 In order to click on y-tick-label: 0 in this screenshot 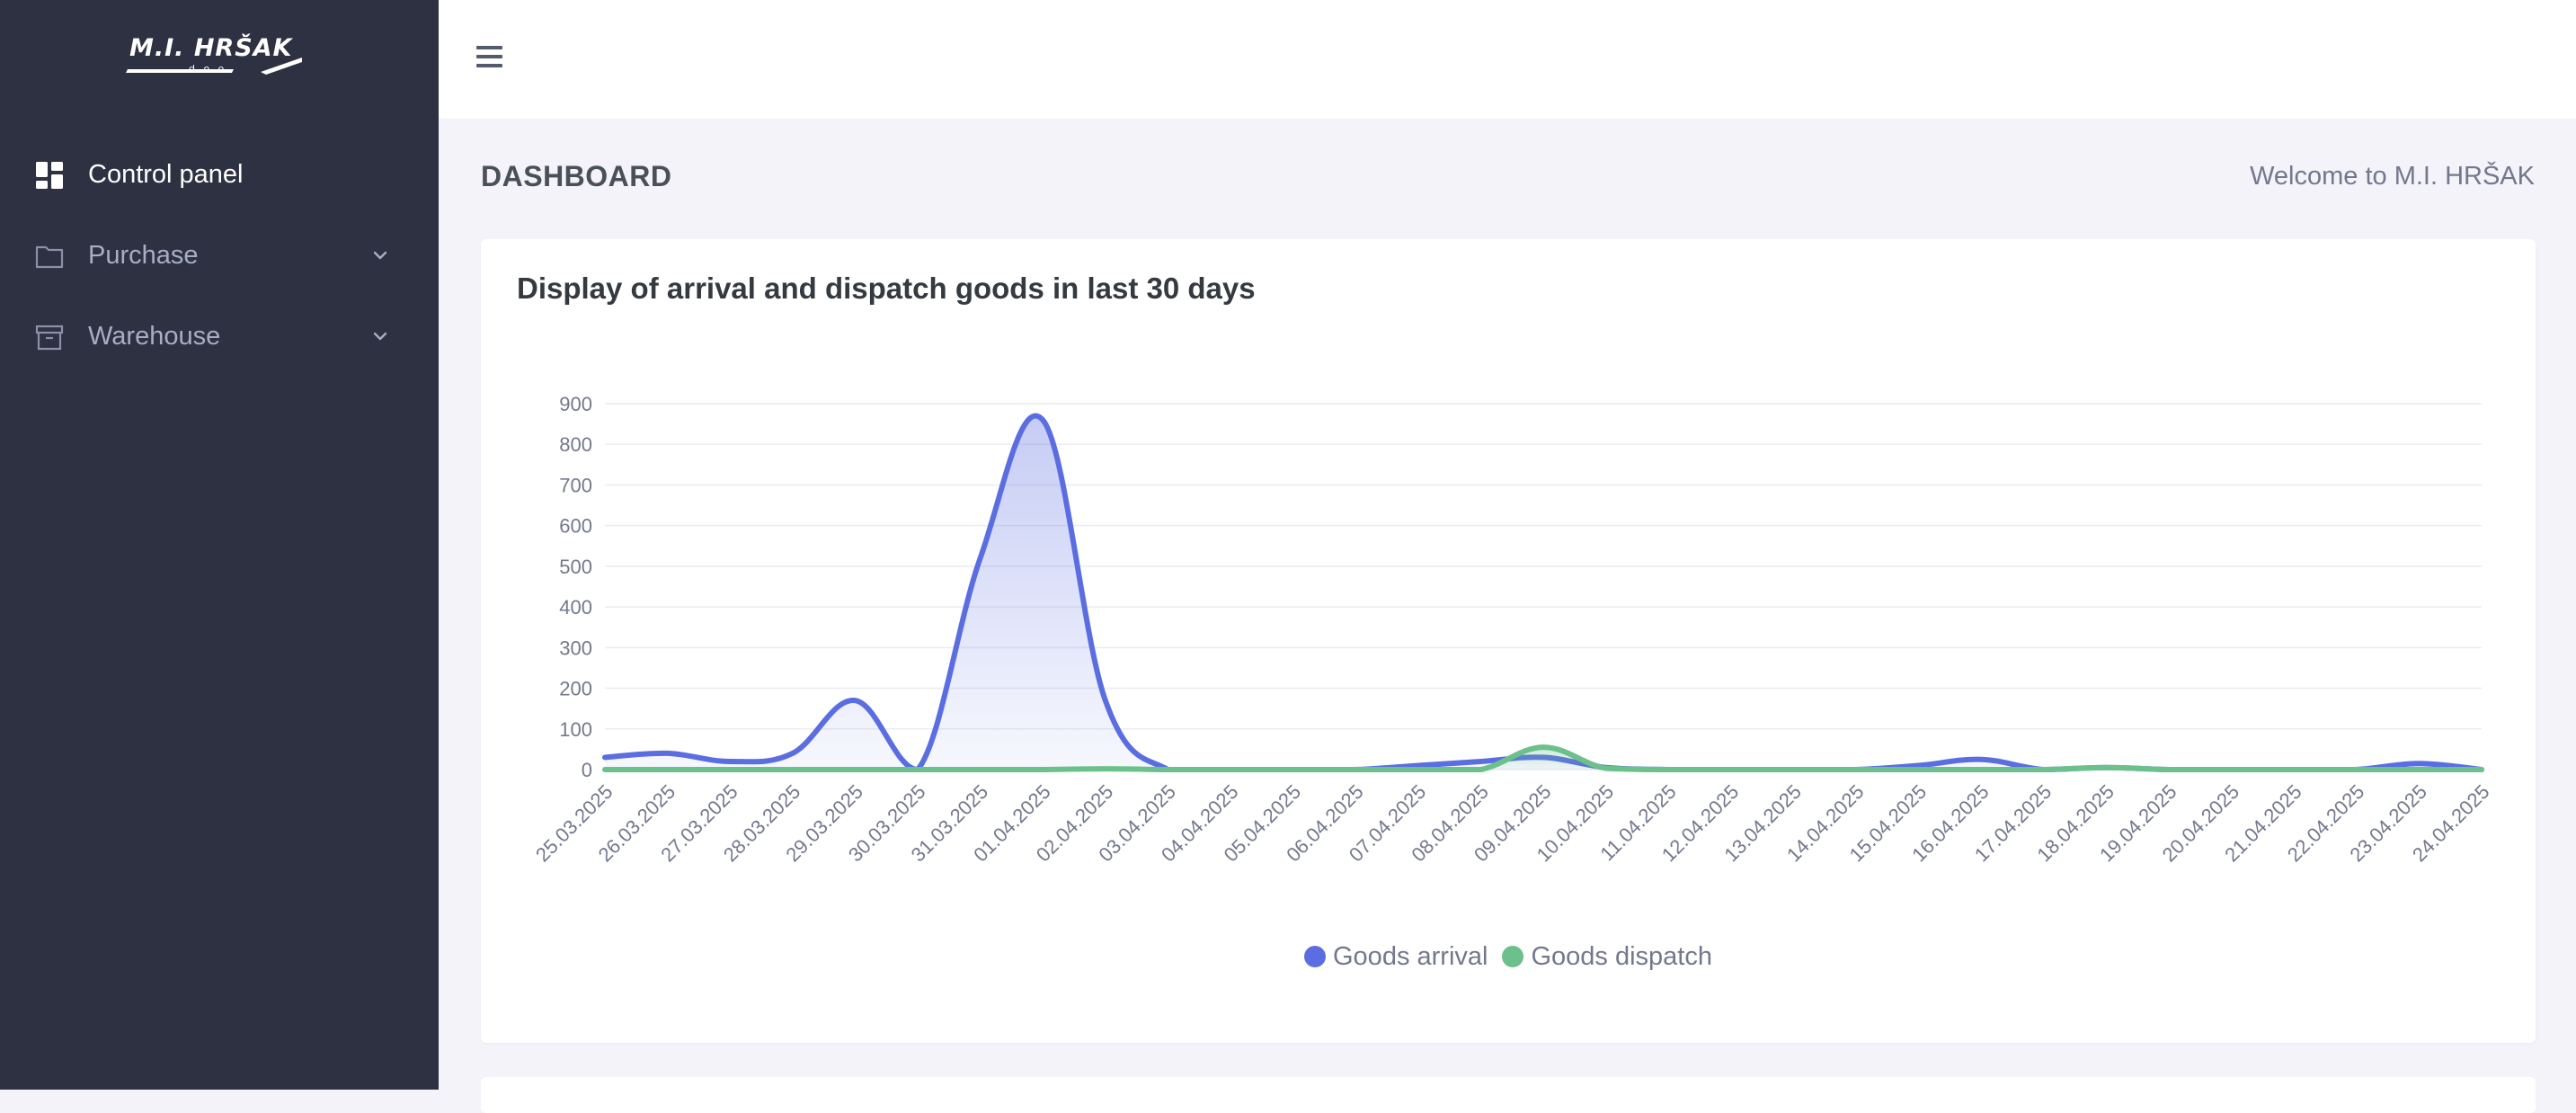, I will do `click(587, 770)`.